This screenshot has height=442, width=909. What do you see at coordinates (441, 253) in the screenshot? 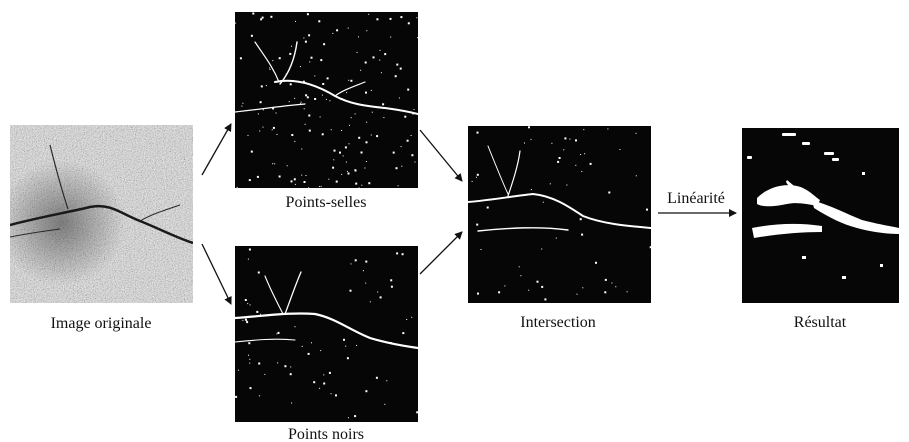
I see `arrow-dark-to-intersection` at bounding box center [441, 253].